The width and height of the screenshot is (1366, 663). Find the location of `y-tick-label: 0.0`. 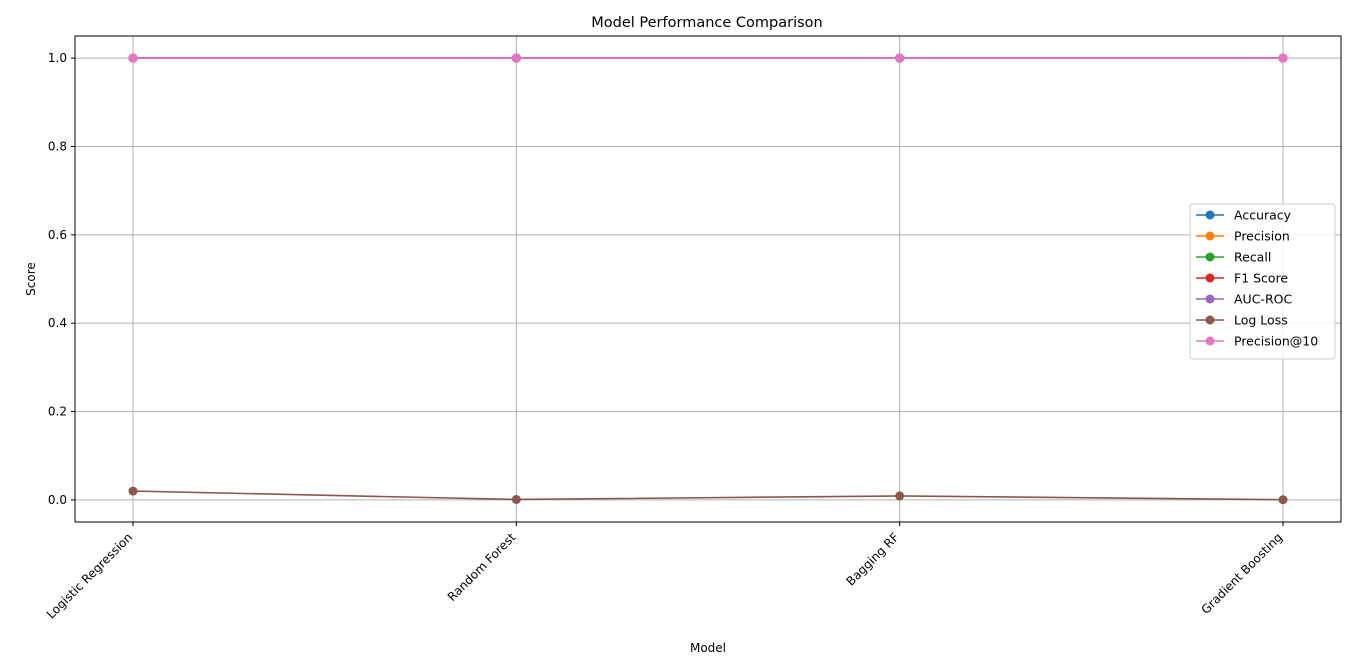

y-tick-label: 0.0 is located at coordinates (57, 500).